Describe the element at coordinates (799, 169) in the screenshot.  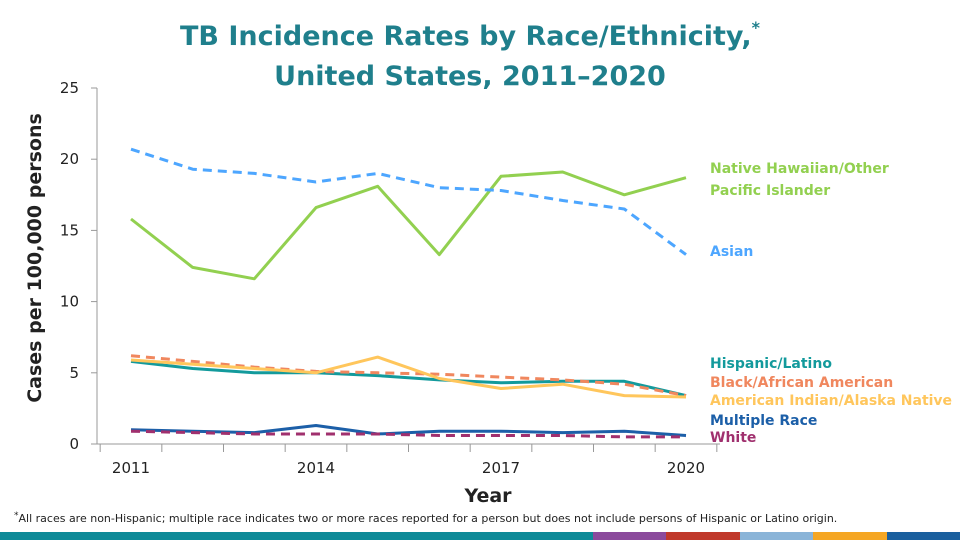
I see `series-label-native-hawaiian-other-pacific-islander: Native Hawaiian/Other` at that location.